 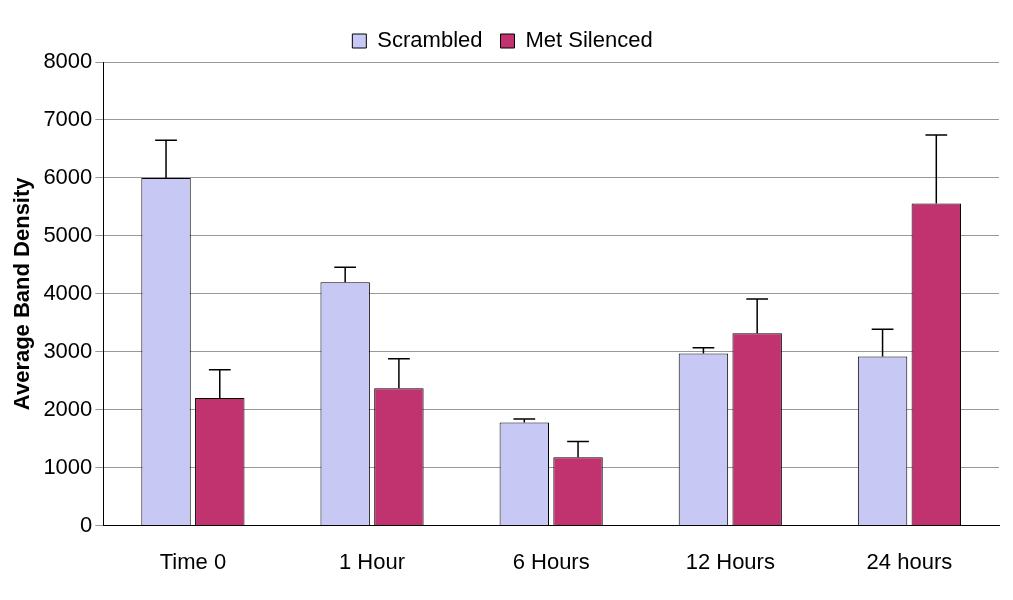 What do you see at coordinates (909, 561) in the screenshot?
I see `x-tick-label: 24 hours` at bounding box center [909, 561].